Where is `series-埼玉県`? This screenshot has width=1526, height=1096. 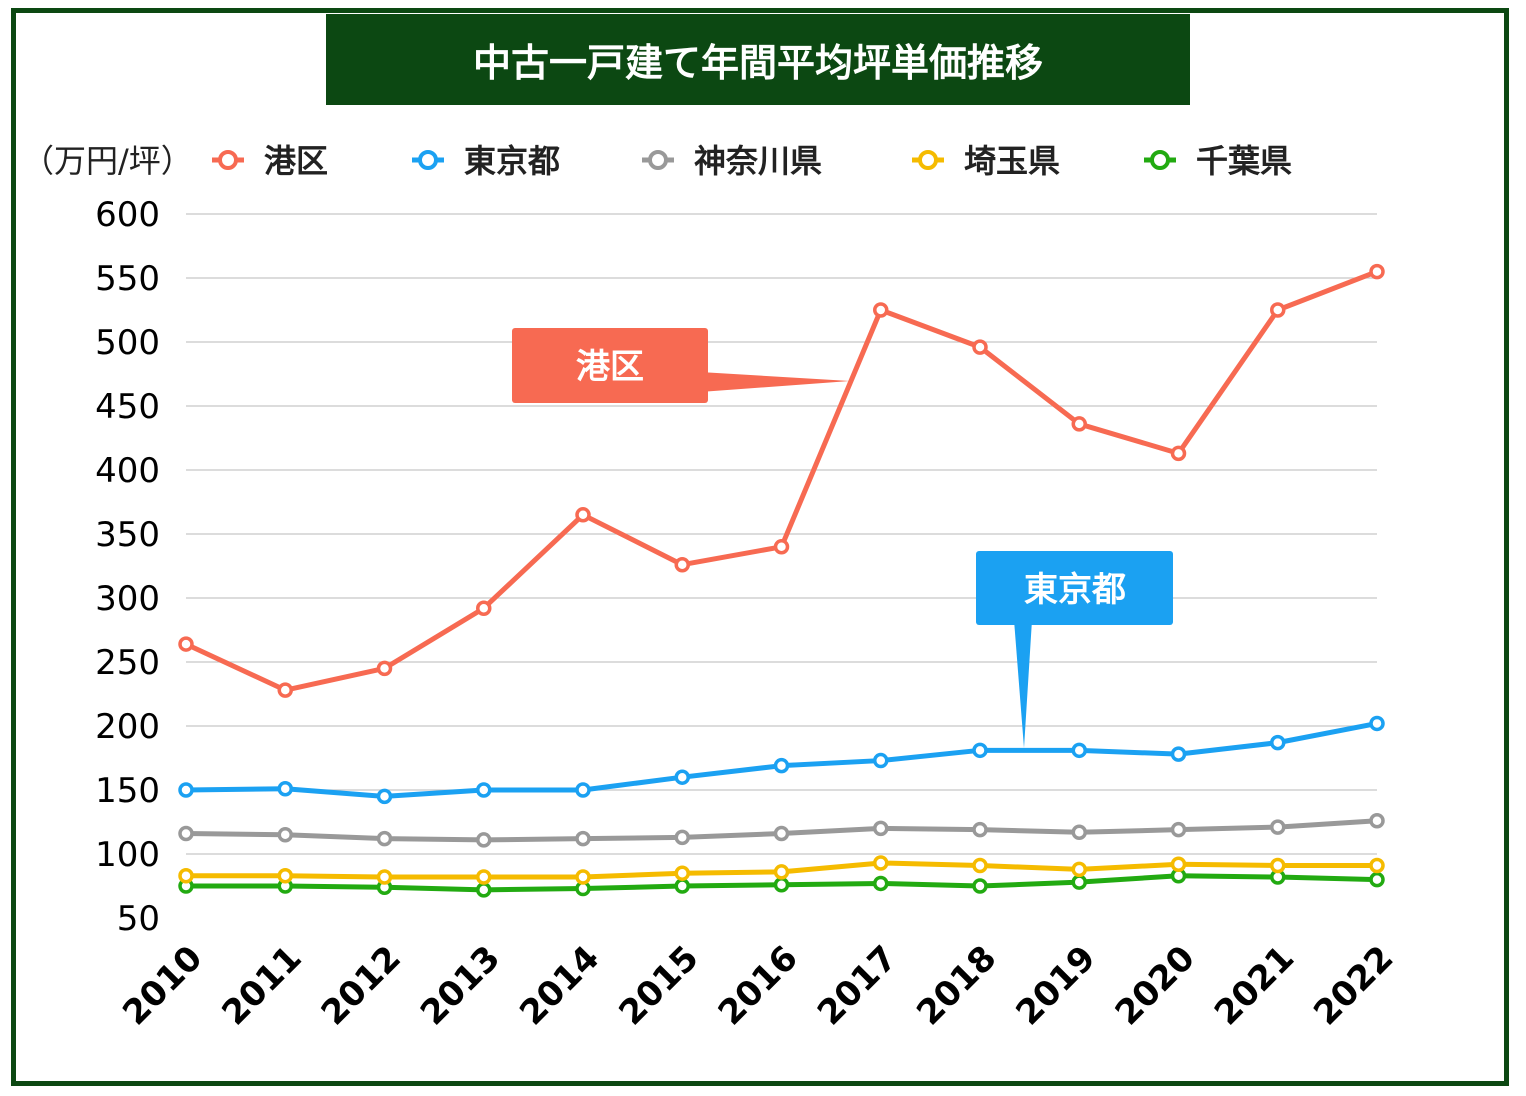 series-埼玉県 is located at coordinates (781, 870).